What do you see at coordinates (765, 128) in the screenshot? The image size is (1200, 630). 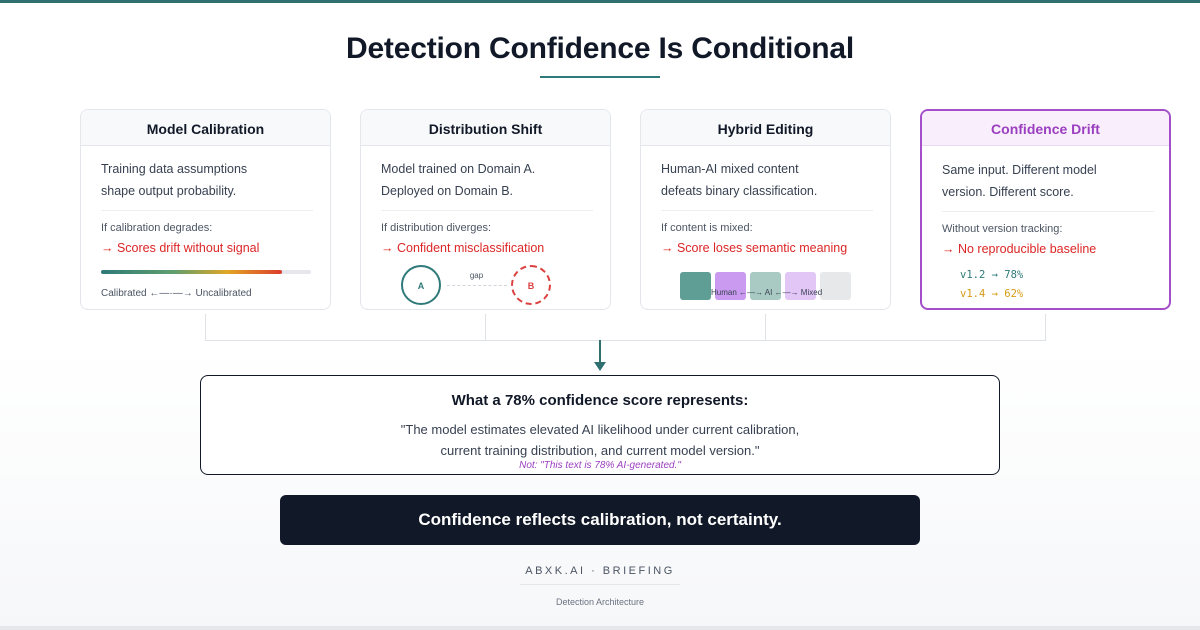 I see `card-heading: Hybrid Editing` at bounding box center [765, 128].